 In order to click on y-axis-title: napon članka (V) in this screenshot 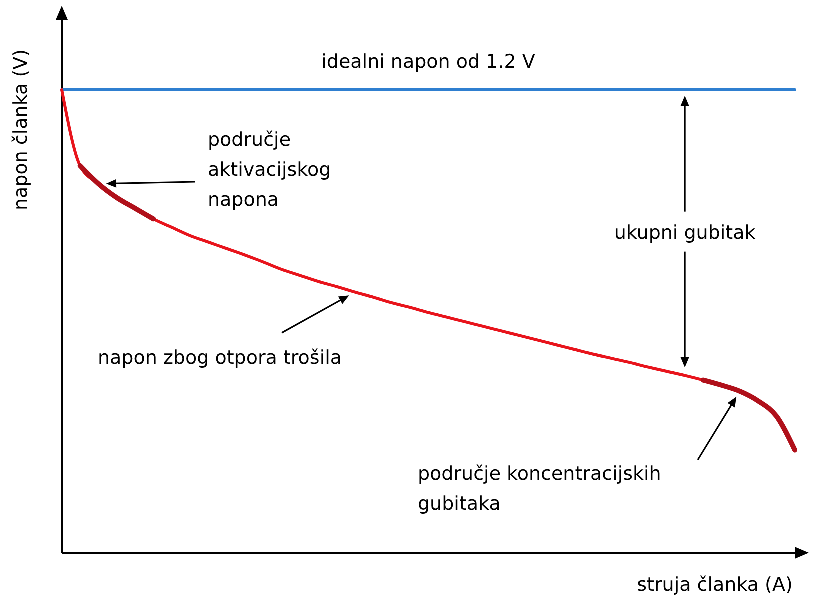, I will do `click(21, 130)`.